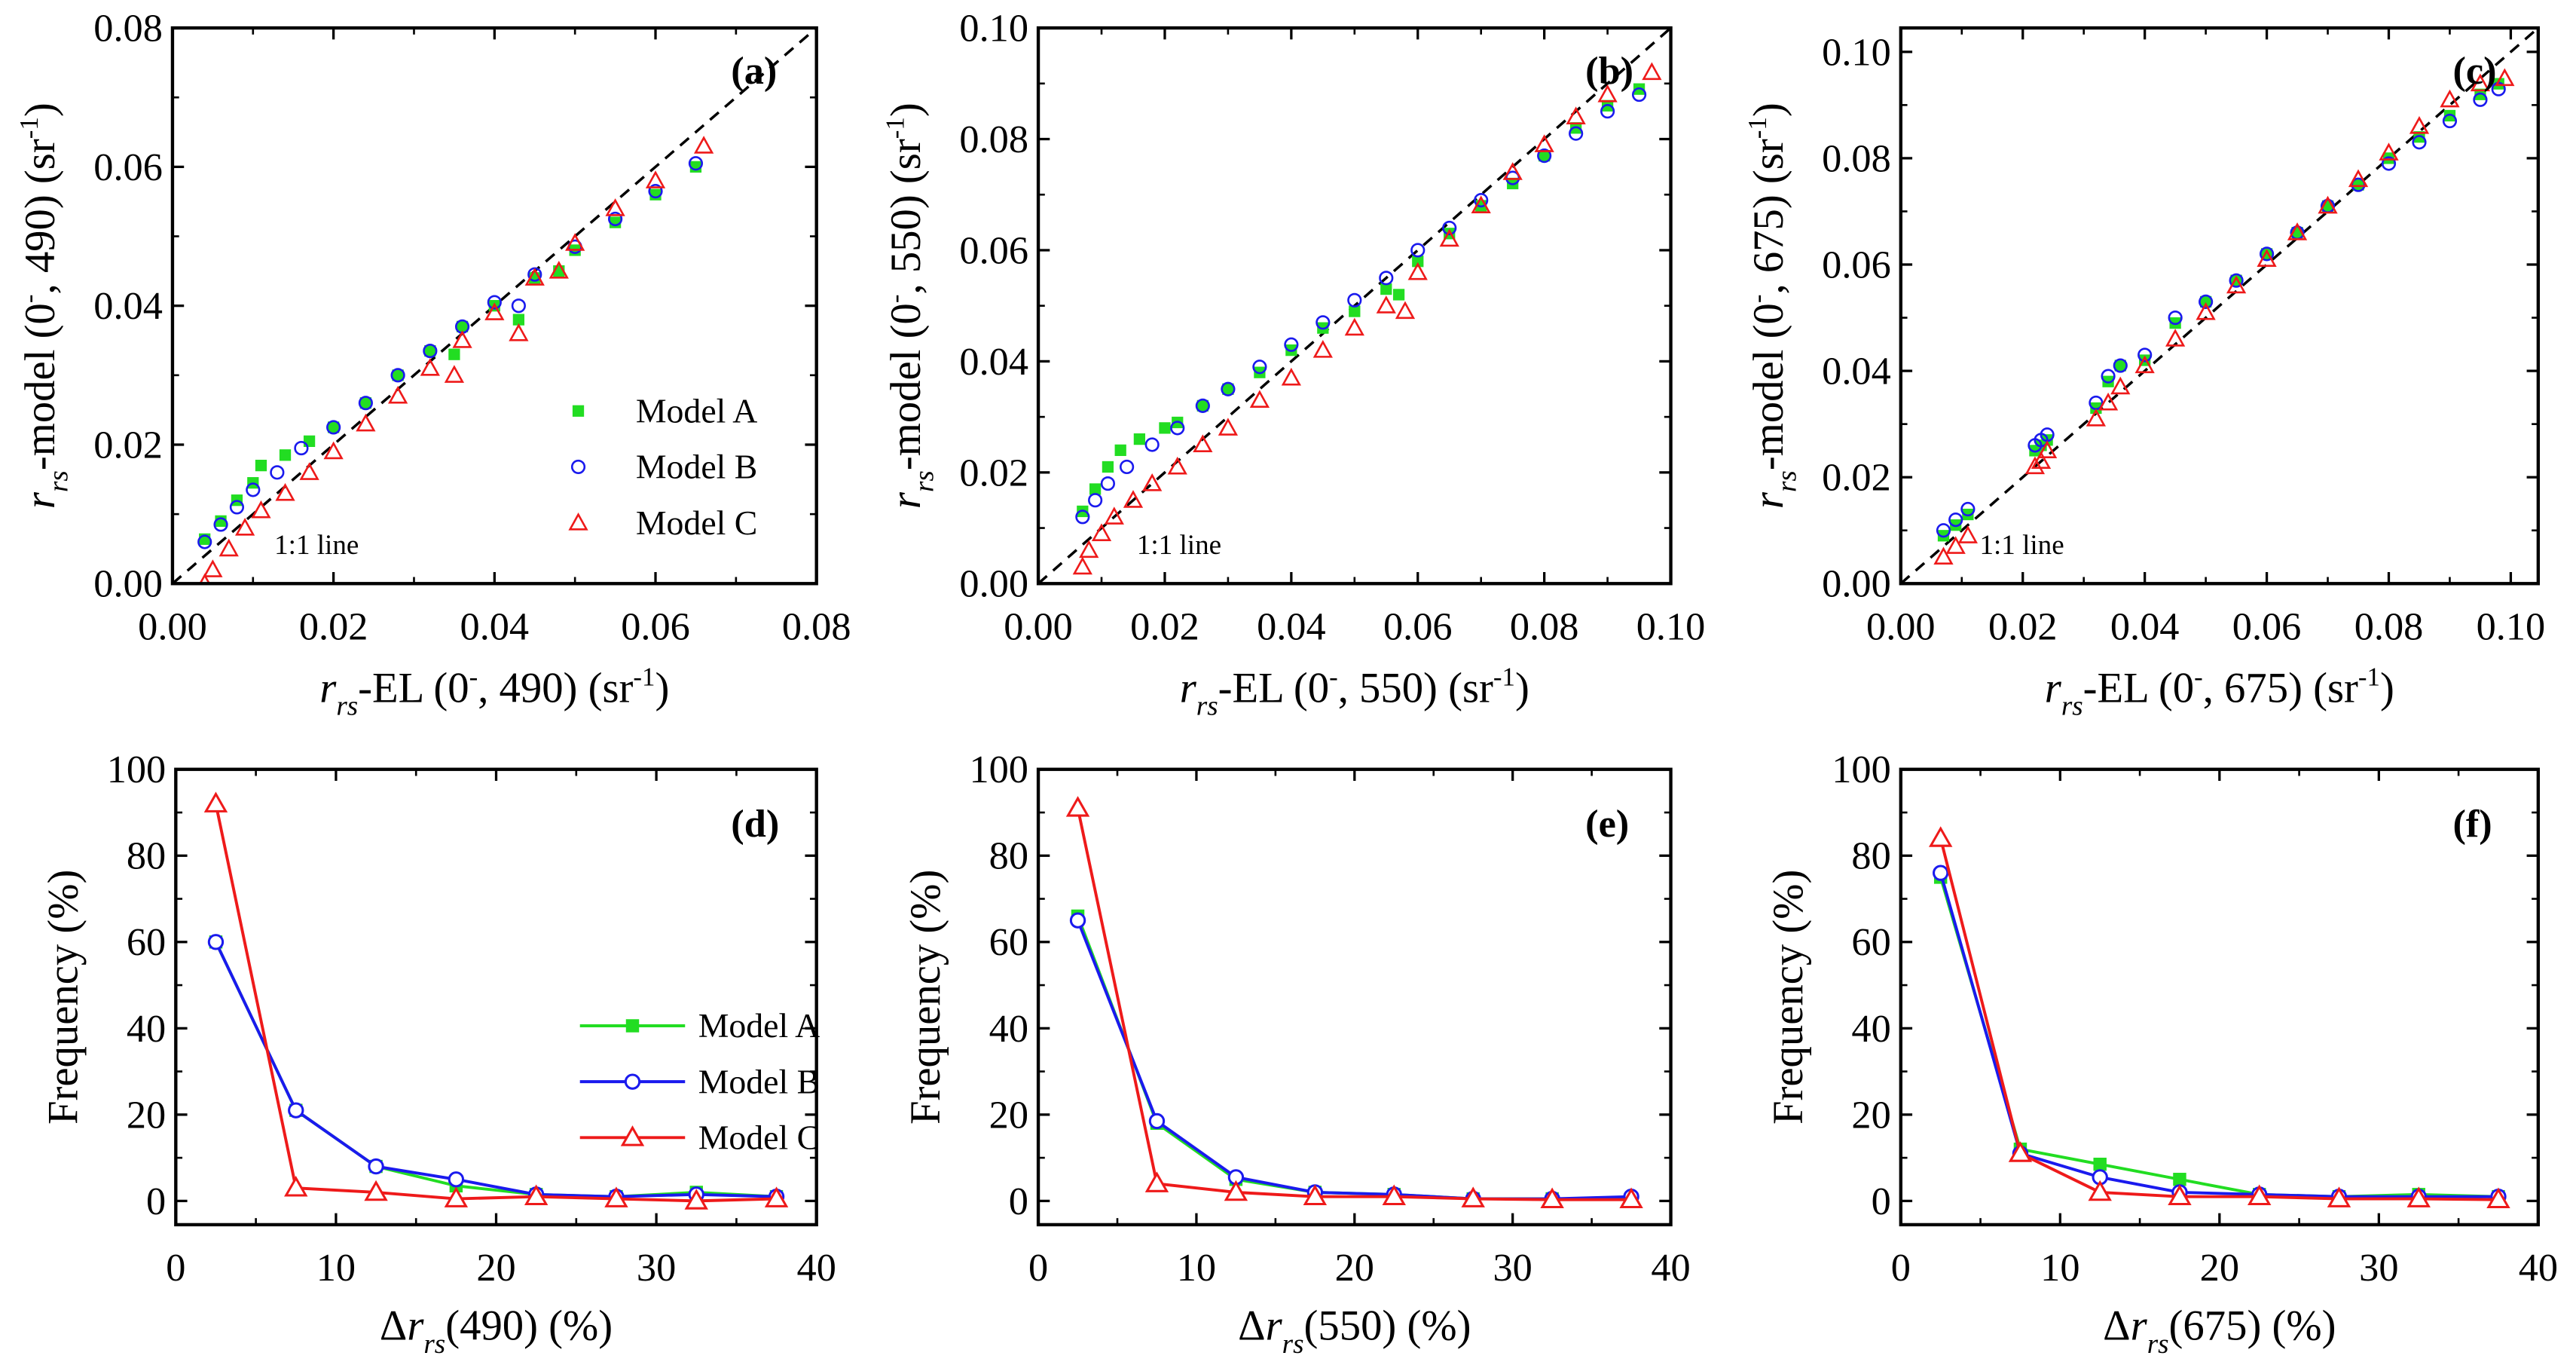 This screenshot has width=2576, height=1371. What do you see at coordinates (1870, 1029) in the screenshot?
I see `y-tick-label: 40` at bounding box center [1870, 1029].